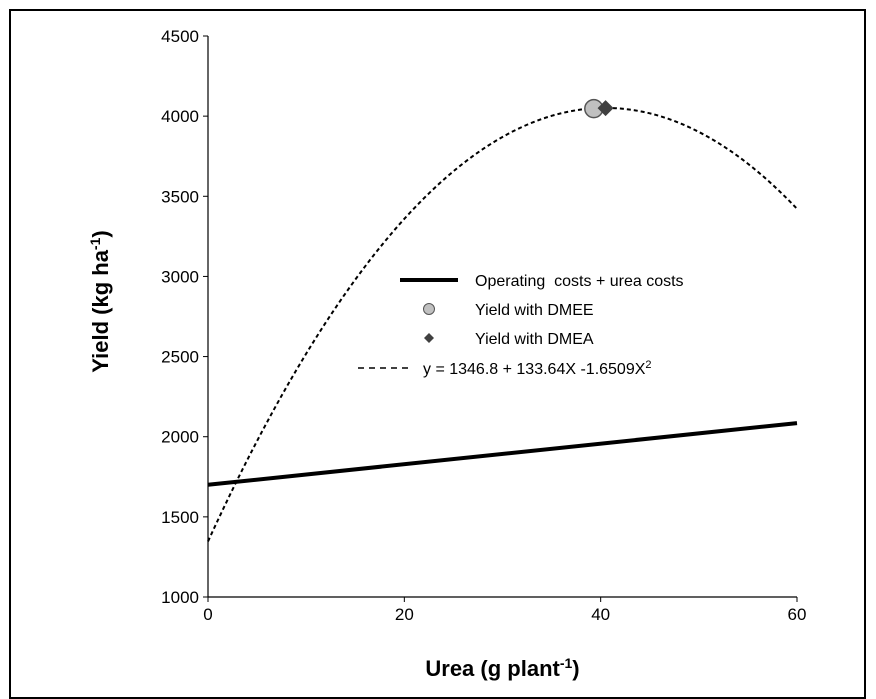 The image size is (876, 699). What do you see at coordinates (579, 281) in the screenshot?
I see `legend-label: Operating costs + urea costs` at bounding box center [579, 281].